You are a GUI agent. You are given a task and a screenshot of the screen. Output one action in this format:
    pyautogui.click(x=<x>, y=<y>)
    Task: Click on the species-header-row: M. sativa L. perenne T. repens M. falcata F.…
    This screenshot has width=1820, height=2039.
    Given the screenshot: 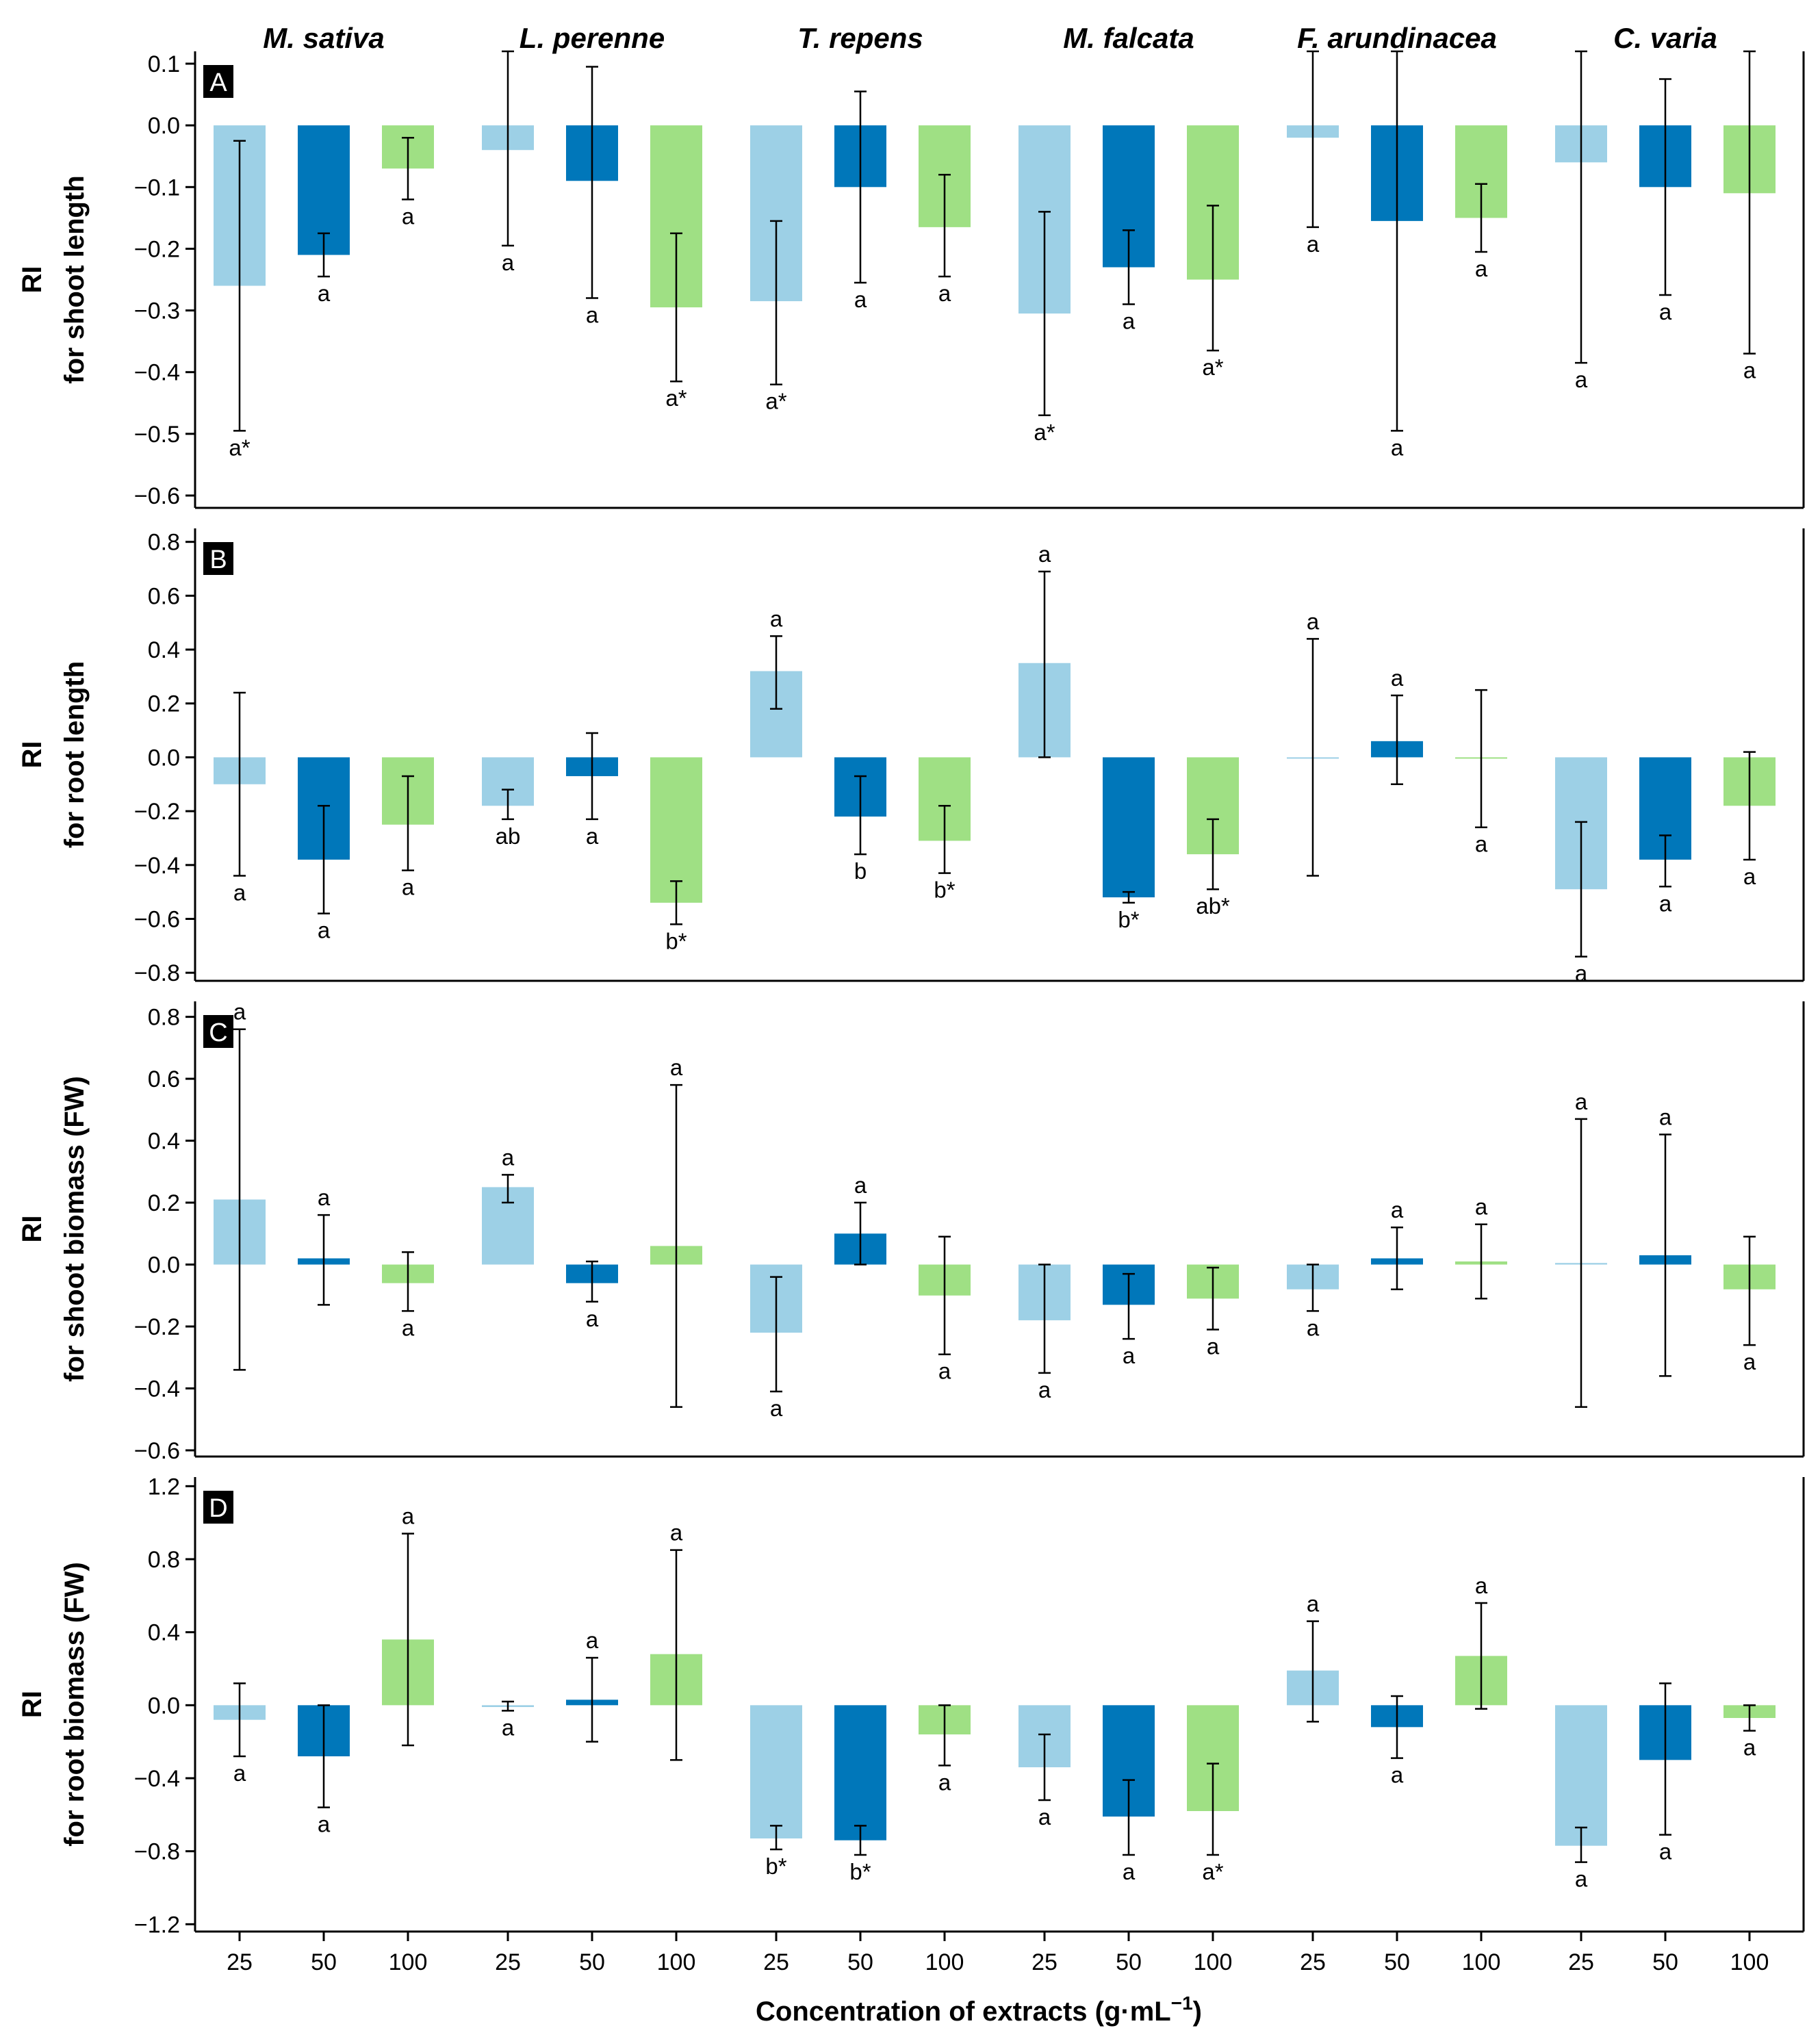 What is the action you would take?
    pyautogui.click(x=990, y=38)
    